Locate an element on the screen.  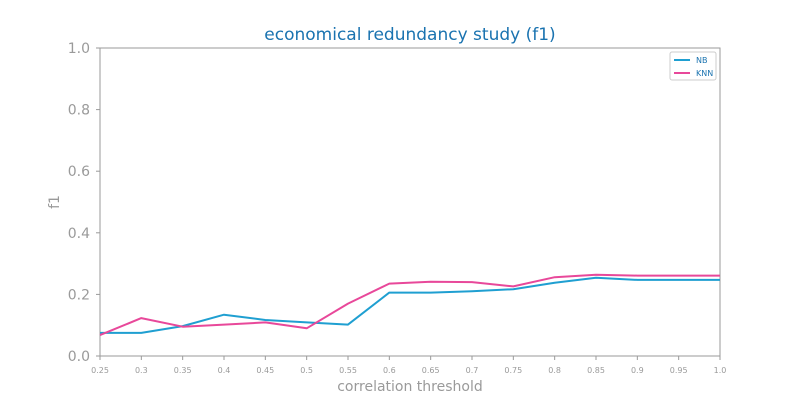
y-tick-label: 0.4 is located at coordinates (79, 234).